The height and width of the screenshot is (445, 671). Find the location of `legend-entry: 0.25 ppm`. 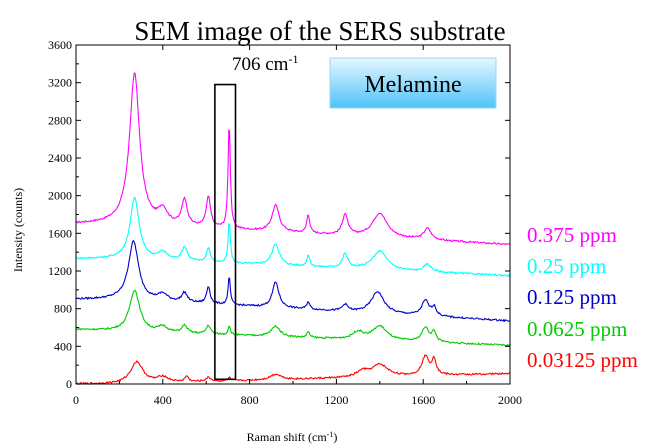

legend-entry: 0.25 ppm is located at coordinates (566, 266).